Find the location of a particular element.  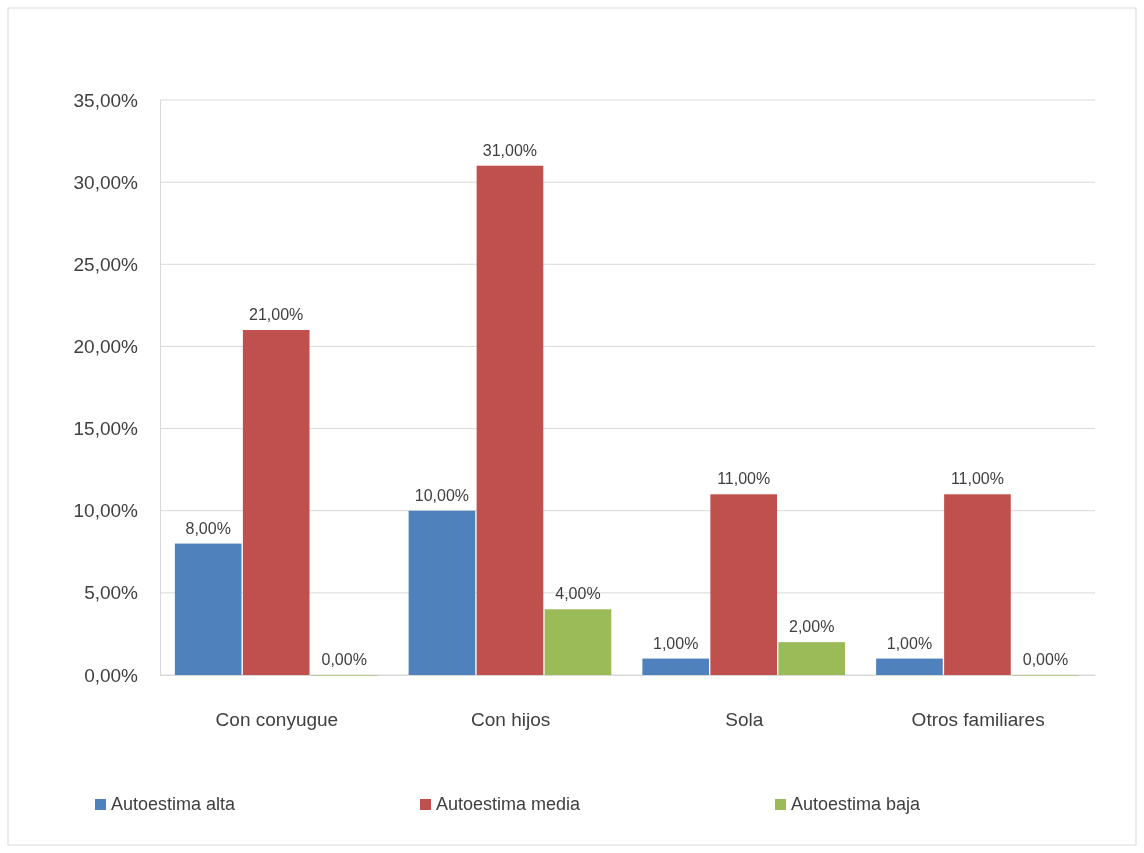

y-tick-label: 35,00% is located at coordinates (106, 100).